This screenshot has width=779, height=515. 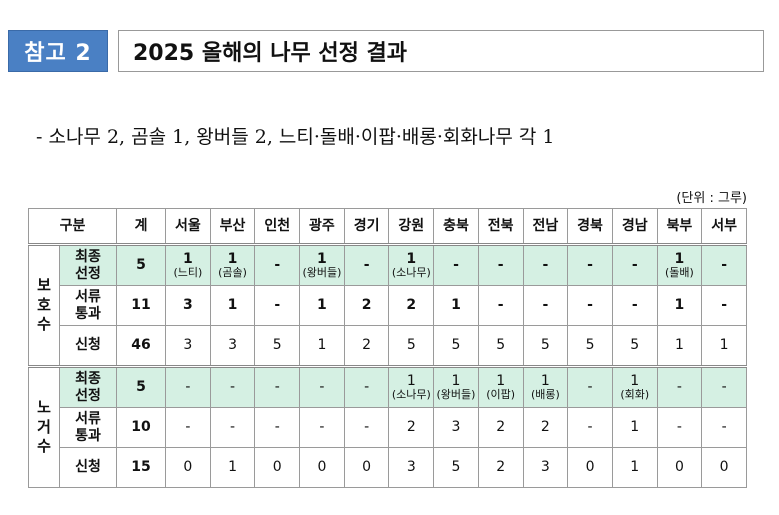 What do you see at coordinates (141, 427) in the screenshot?
I see `total-cell: 10` at bounding box center [141, 427].